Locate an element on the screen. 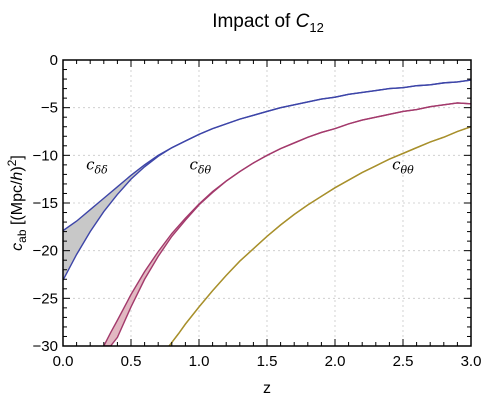 This screenshot has width=485, height=402. y-tick-label: −5 is located at coordinates (49, 108).